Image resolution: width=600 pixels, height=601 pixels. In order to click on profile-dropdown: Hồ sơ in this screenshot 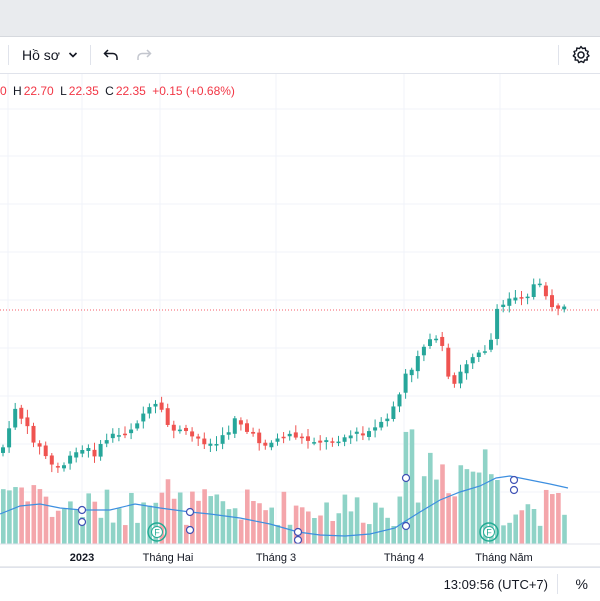, I will do `click(50, 55)`.